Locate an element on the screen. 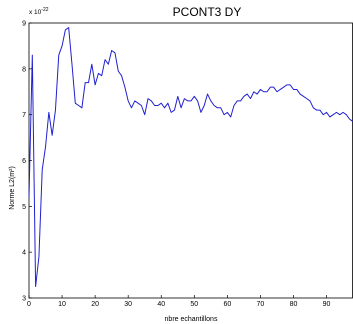 The height and width of the screenshot is (324, 353). chart-title: PCONT3 DY is located at coordinates (207, 12).